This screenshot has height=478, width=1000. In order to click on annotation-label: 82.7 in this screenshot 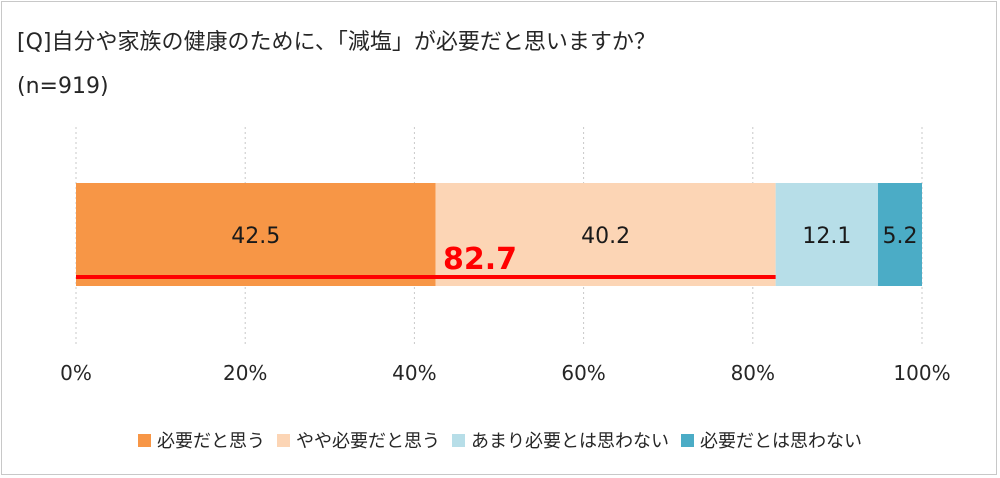, I will do `click(480, 259)`.